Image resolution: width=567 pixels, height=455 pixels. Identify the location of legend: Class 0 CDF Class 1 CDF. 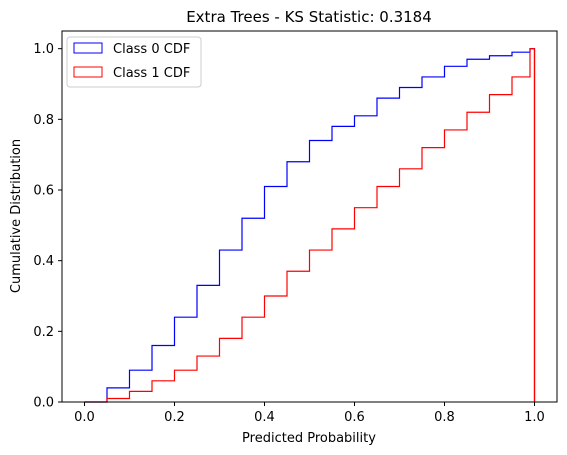
(134, 62).